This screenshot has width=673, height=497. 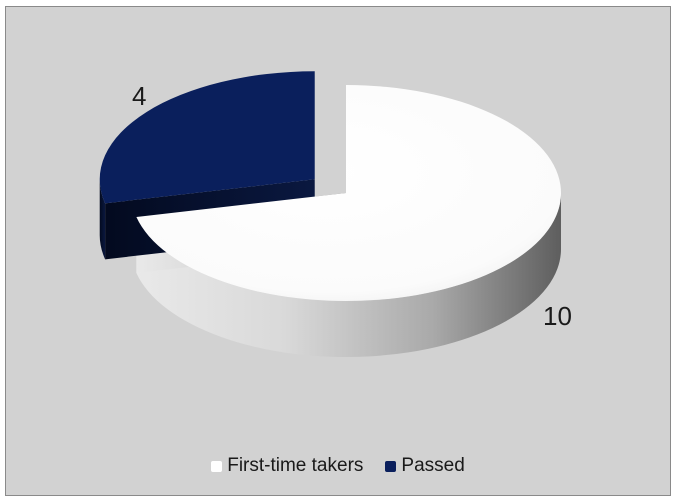 I want to click on data-label-1: 4, so click(x=139, y=96).